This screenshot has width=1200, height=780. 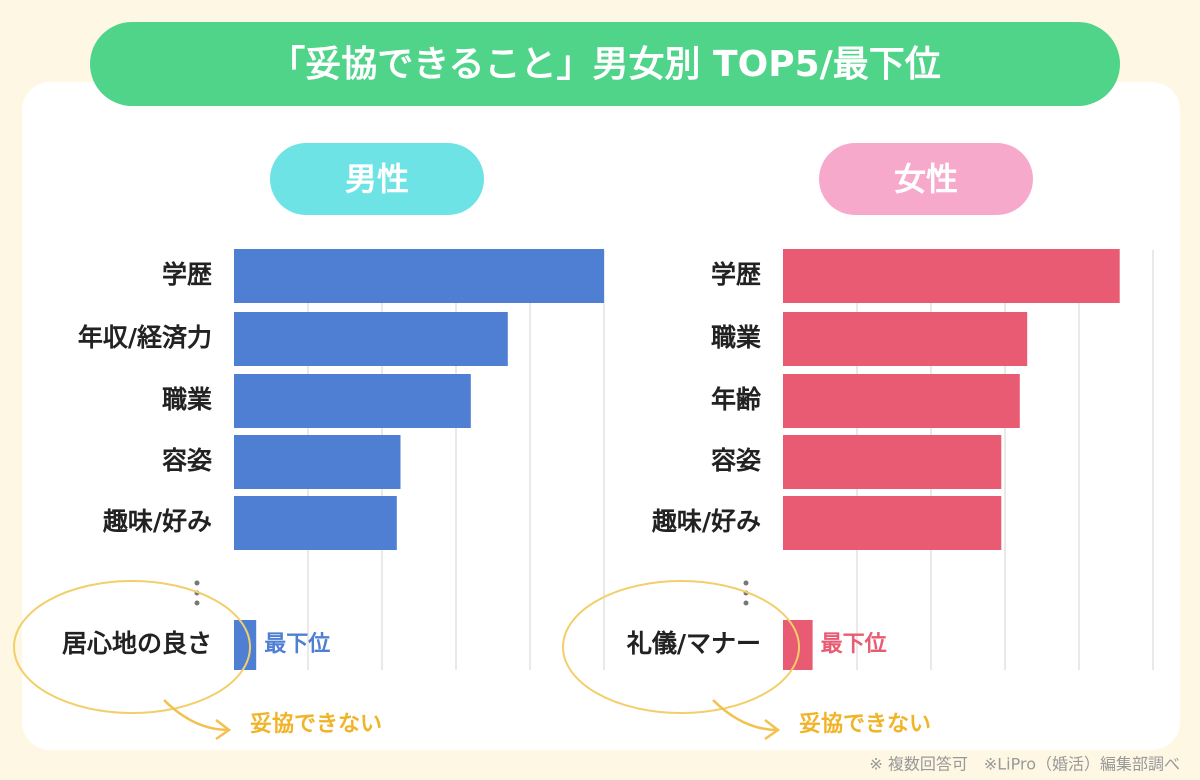 I want to click on category-label: 年齢, so click(x=736, y=399).